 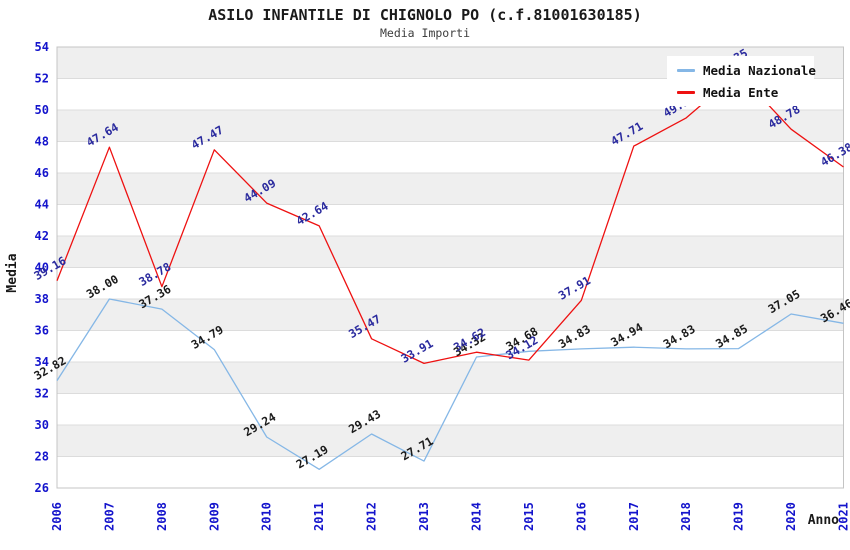 I want to click on y-tick-label: 50, so click(x=42, y=110).